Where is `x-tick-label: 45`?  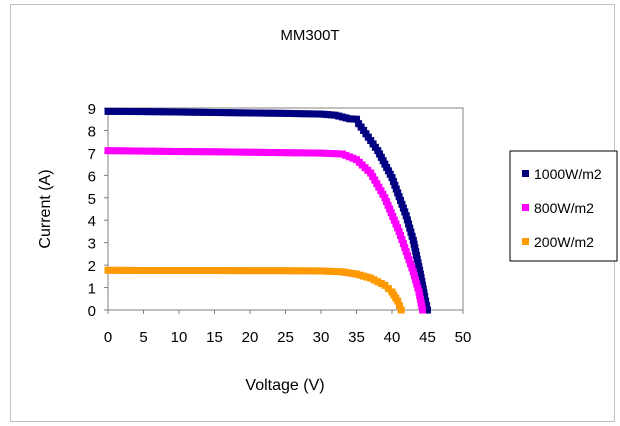
x-tick-label: 45 is located at coordinates (427, 337).